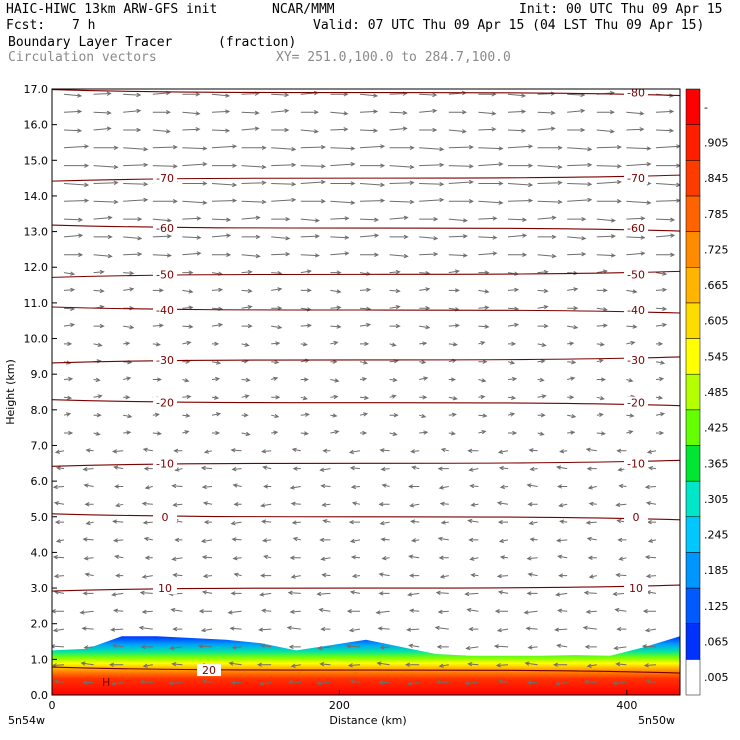 Image resolution: width=740 pixels, height=740 pixels. What do you see at coordinates (40, 410) in the screenshot?
I see `y-tick-label: 8.0` at bounding box center [40, 410].